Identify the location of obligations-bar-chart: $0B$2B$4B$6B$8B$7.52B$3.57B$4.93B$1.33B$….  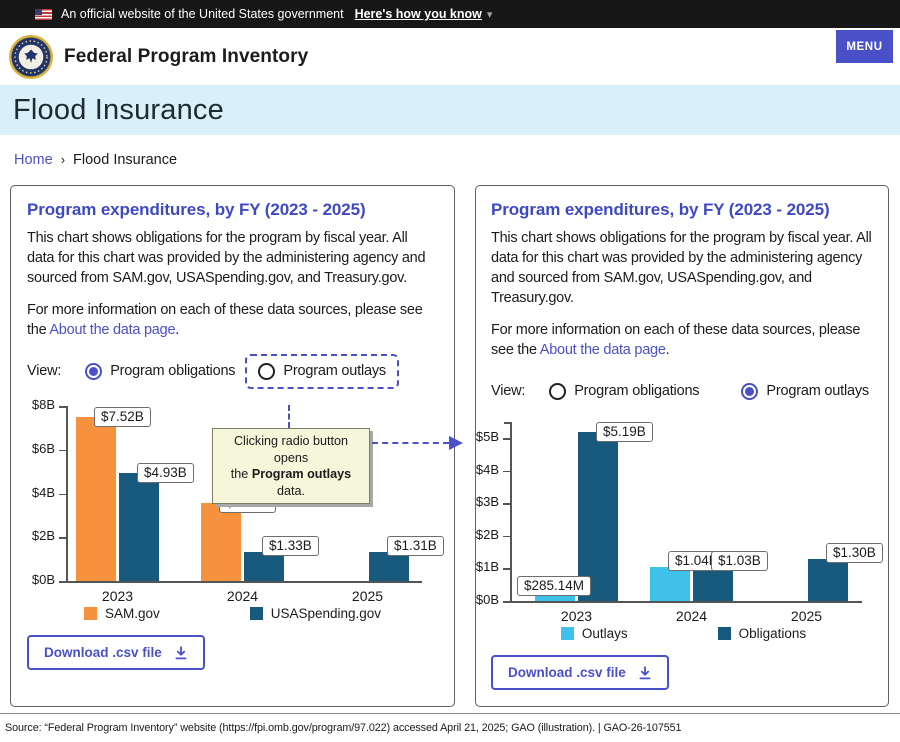
(235, 500).